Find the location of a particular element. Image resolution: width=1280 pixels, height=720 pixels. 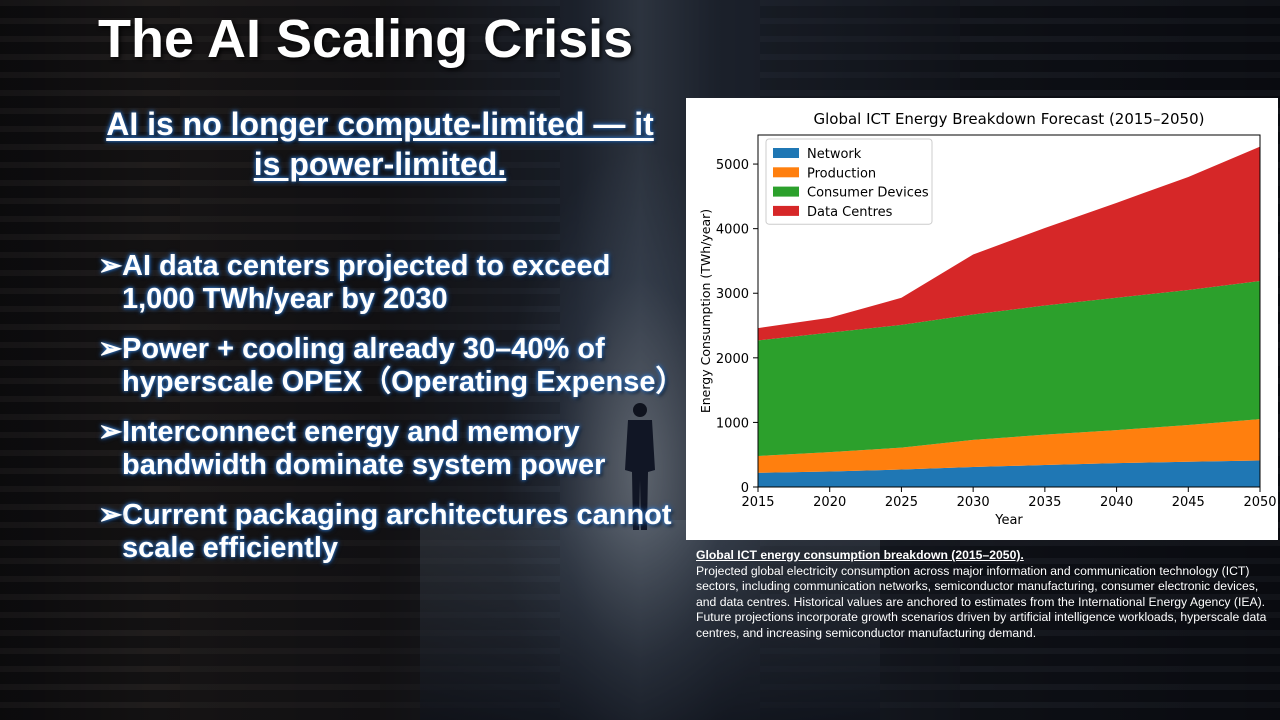

legend-label: Network is located at coordinates (834, 154).